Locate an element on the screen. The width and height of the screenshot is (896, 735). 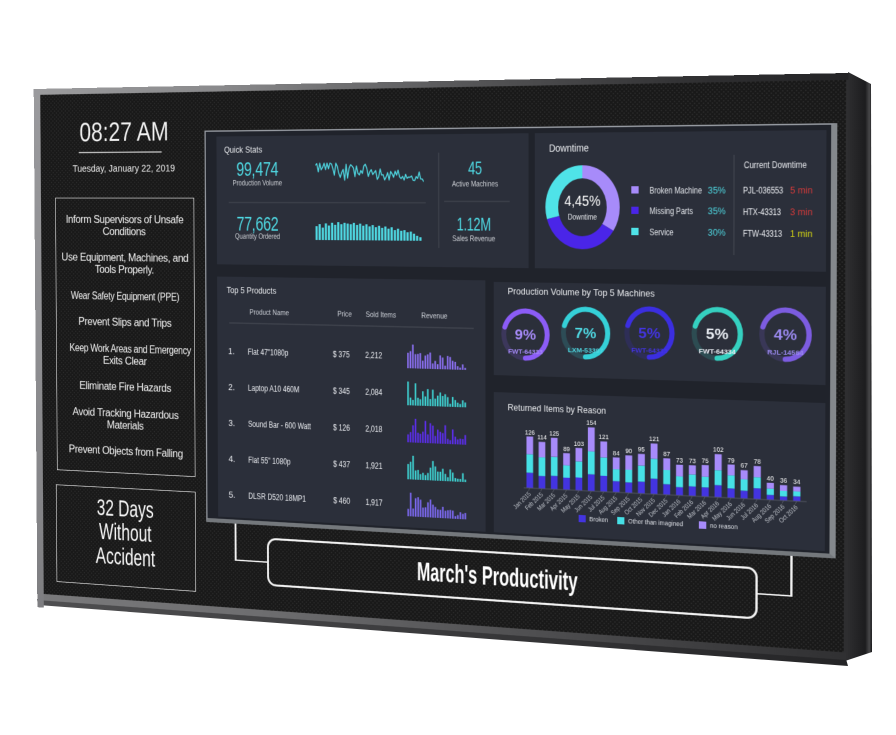
svg-text: 75 is located at coordinates (705, 461).